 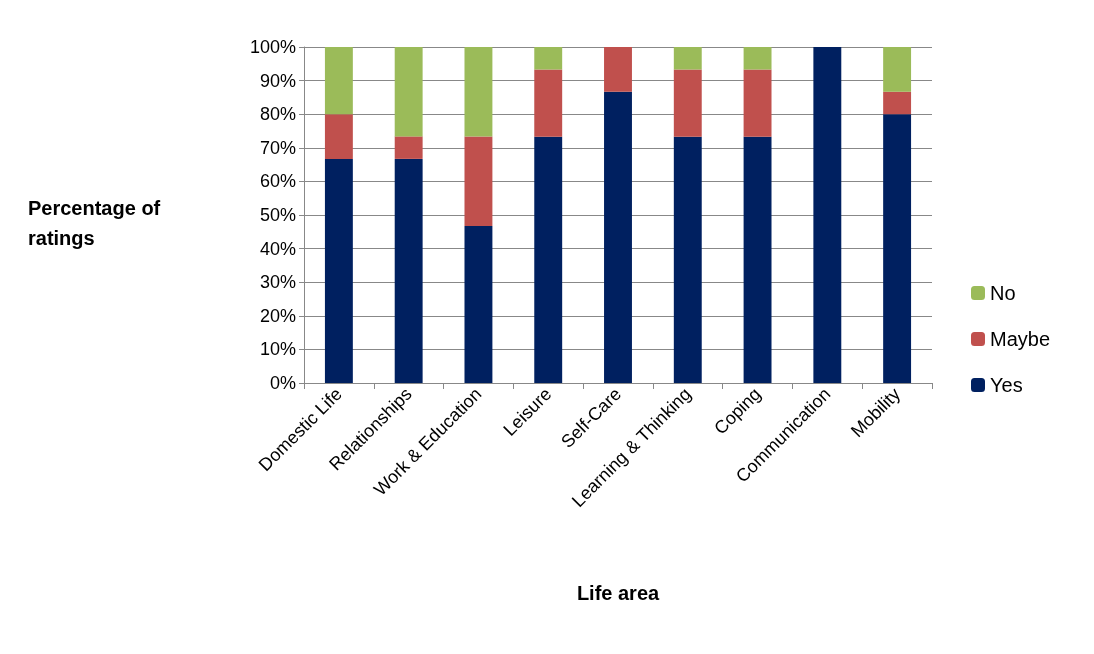 What do you see at coordinates (277, 181) in the screenshot?
I see `y-tick-label: 60%` at bounding box center [277, 181].